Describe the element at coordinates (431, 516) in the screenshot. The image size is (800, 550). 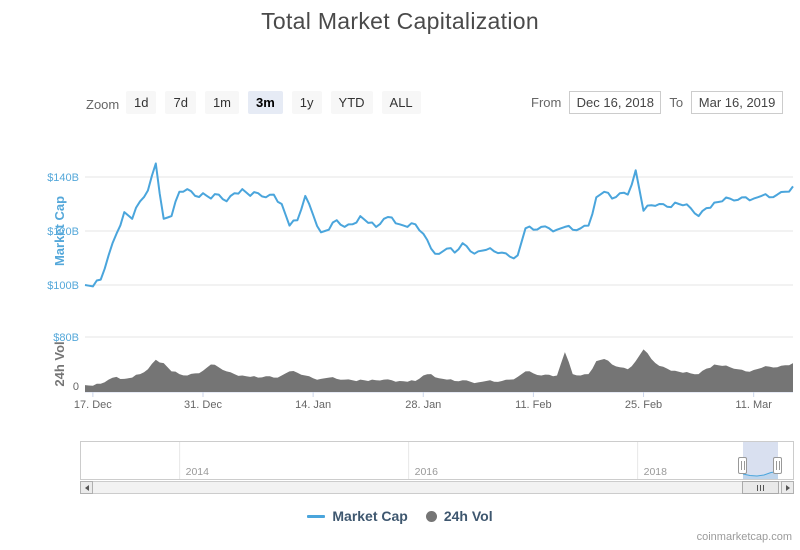
I see `volume-dot-swatch` at that location.